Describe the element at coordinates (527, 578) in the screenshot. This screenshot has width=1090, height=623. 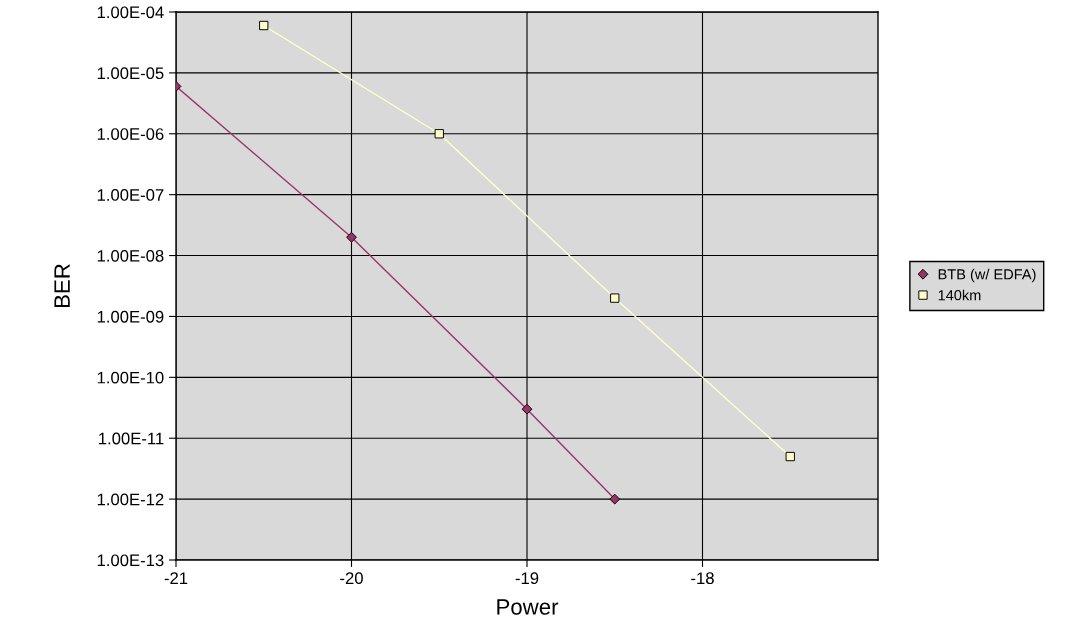
I see `x-tick-label: -19` at that location.